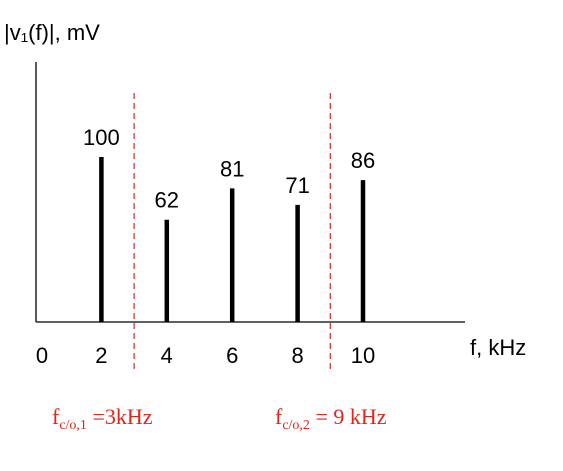 This screenshot has width=563, height=471. I want to click on x-axis-label: f, kHz, so click(498, 347).